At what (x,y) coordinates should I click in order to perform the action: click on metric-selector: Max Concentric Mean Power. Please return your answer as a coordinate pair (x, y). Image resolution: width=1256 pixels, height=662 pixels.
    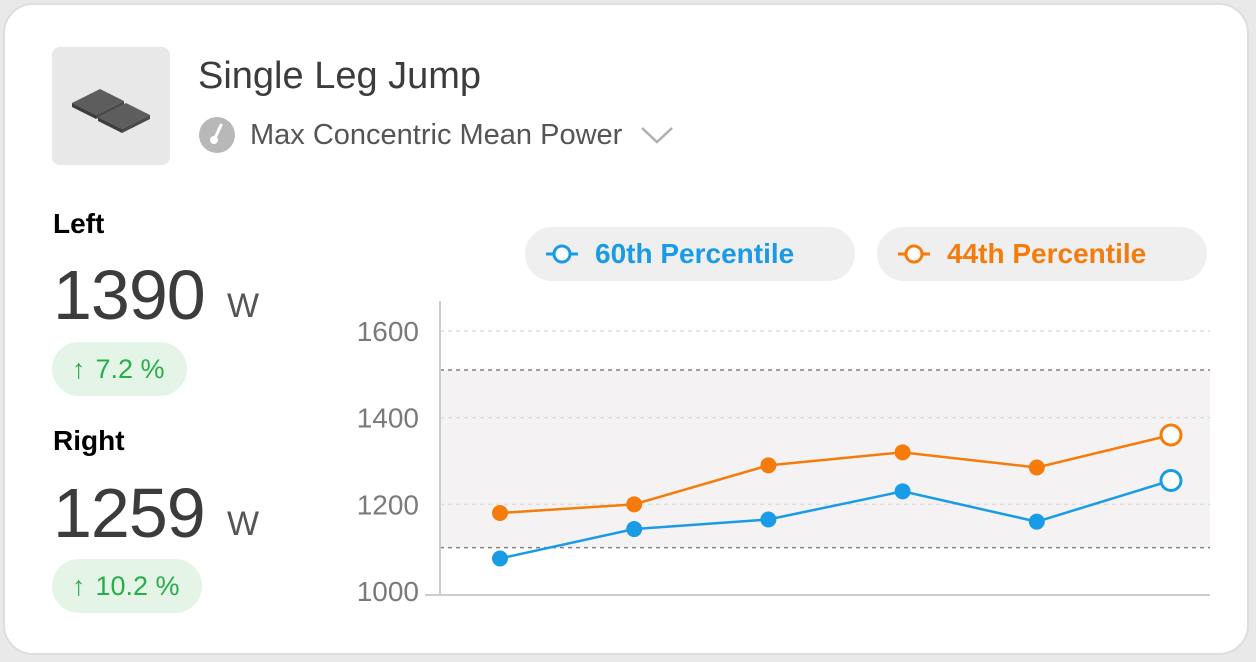
    Looking at the image, I should click on (436, 135).